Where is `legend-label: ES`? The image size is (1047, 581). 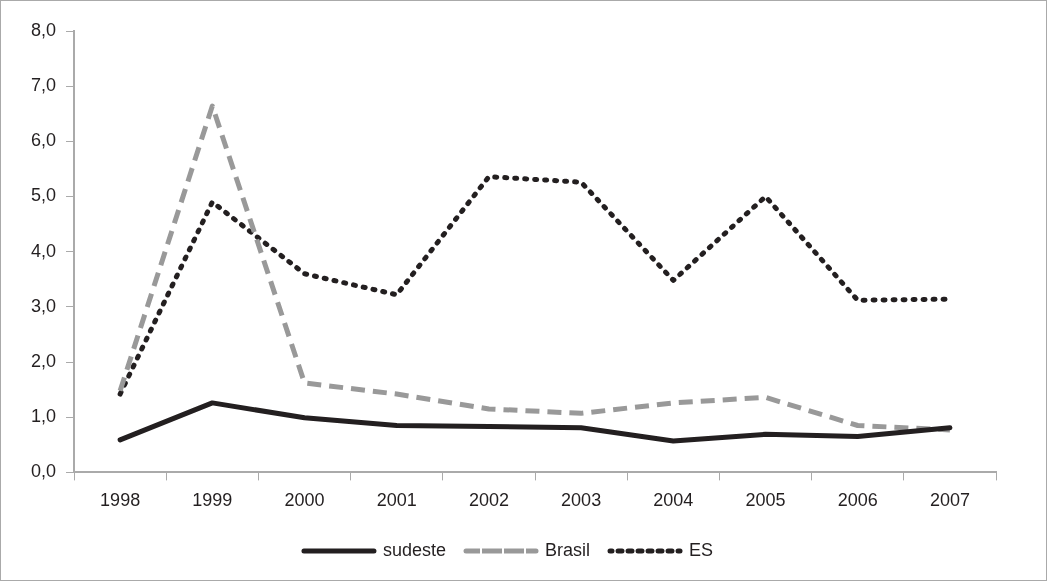
legend-label: ES is located at coordinates (701, 549).